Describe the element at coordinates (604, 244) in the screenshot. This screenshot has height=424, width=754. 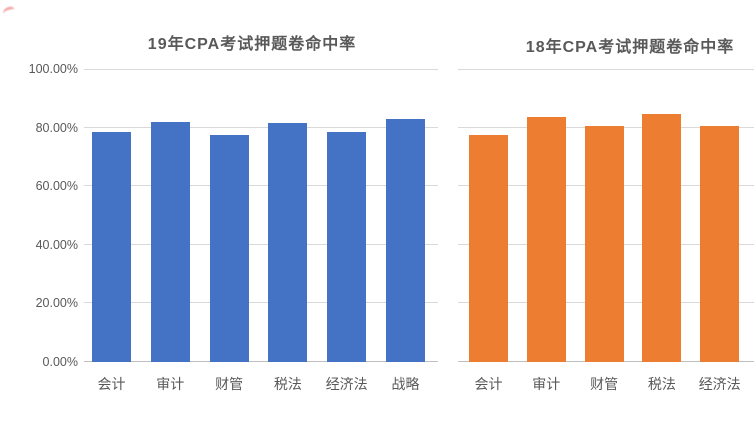
I see `chart-18-bar-财管` at that location.